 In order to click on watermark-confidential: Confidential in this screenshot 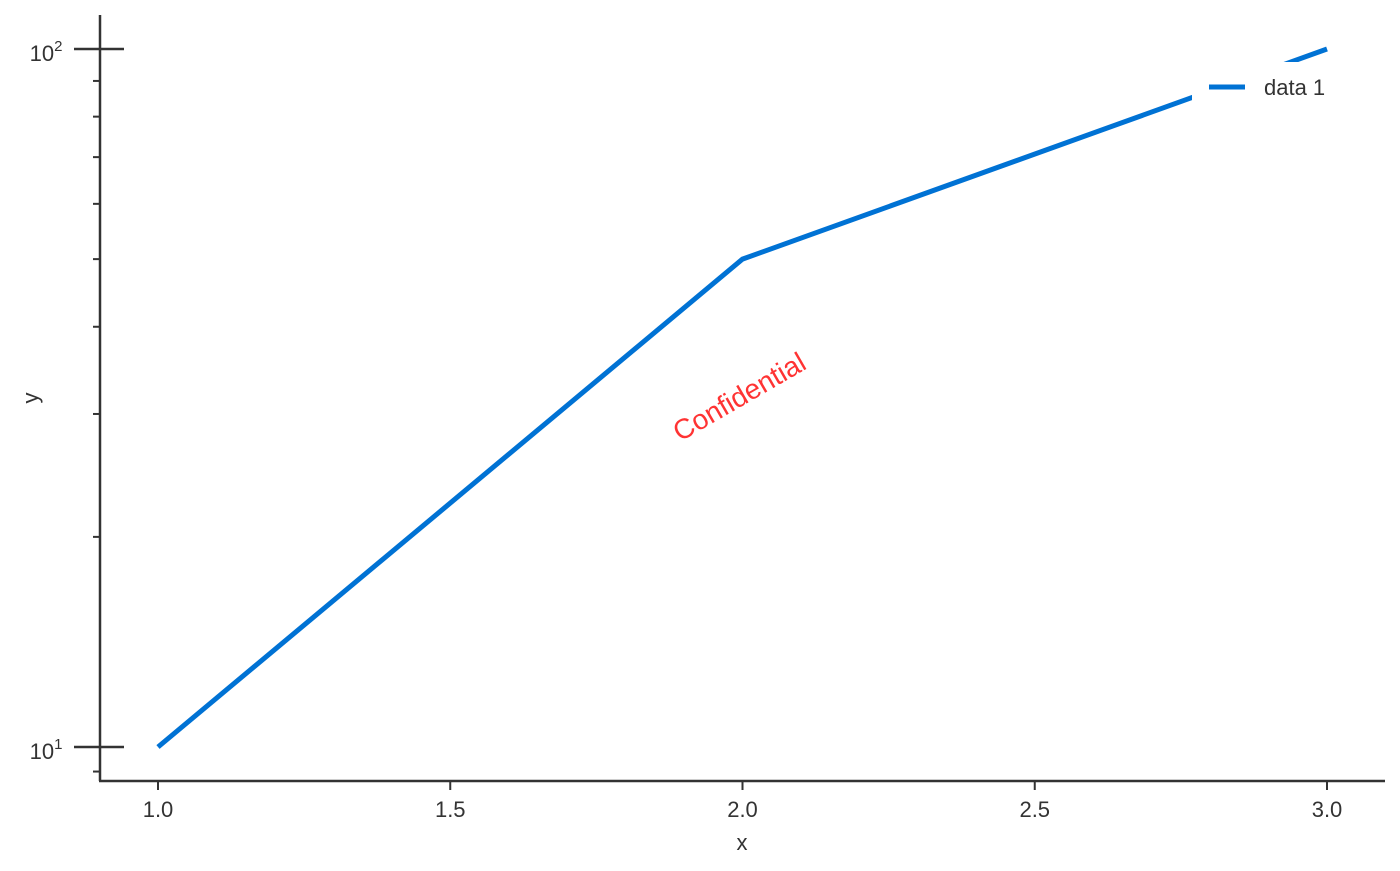, I will do `click(739, 396)`.